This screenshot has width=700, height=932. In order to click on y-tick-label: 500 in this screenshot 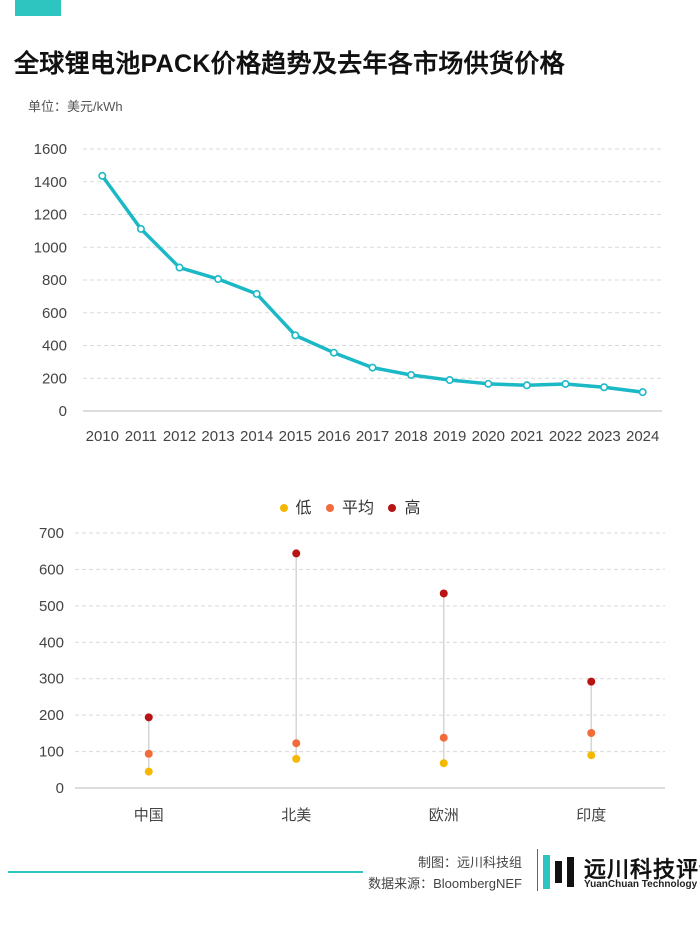, I will do `click(51, 606)`.